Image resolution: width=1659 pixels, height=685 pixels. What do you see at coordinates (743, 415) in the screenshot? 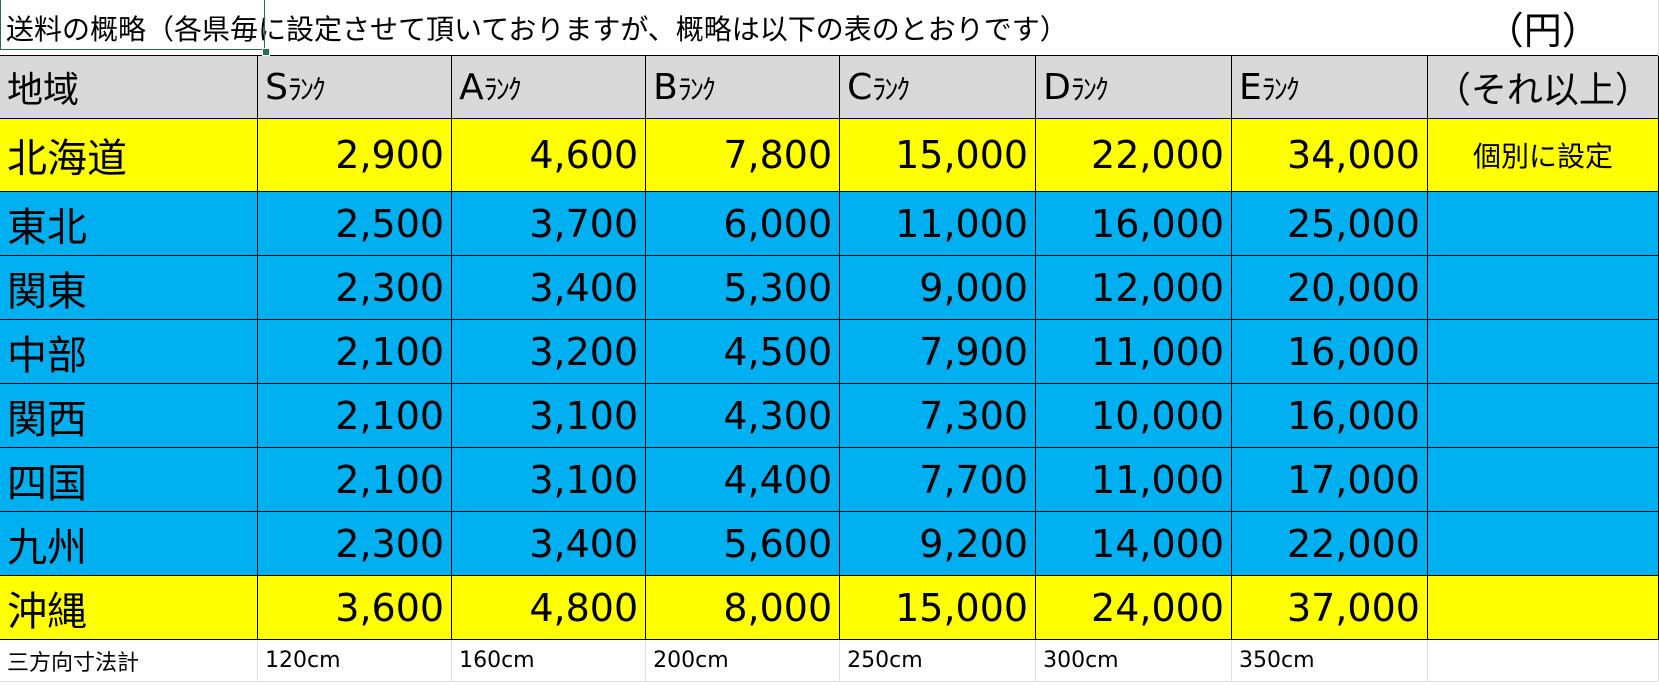
I see `fee-cell: 4,300` at bounding box center [743, 415].